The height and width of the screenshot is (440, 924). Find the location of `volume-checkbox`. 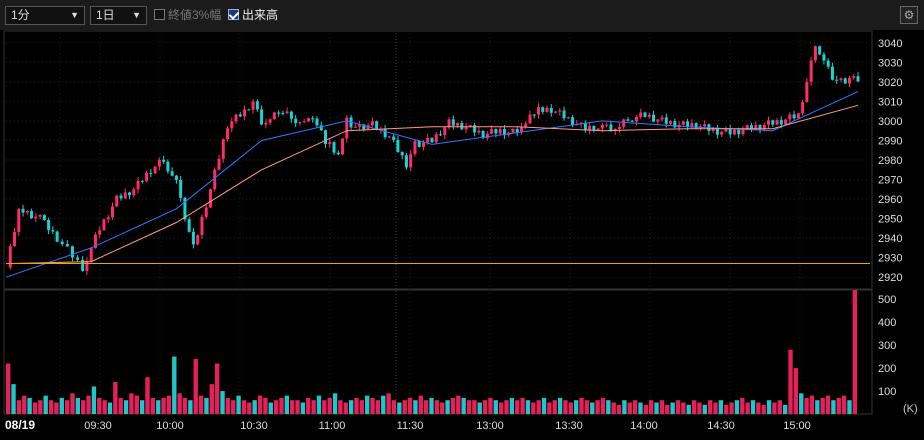

volume-checkbox is located at coordinates (233, 14).